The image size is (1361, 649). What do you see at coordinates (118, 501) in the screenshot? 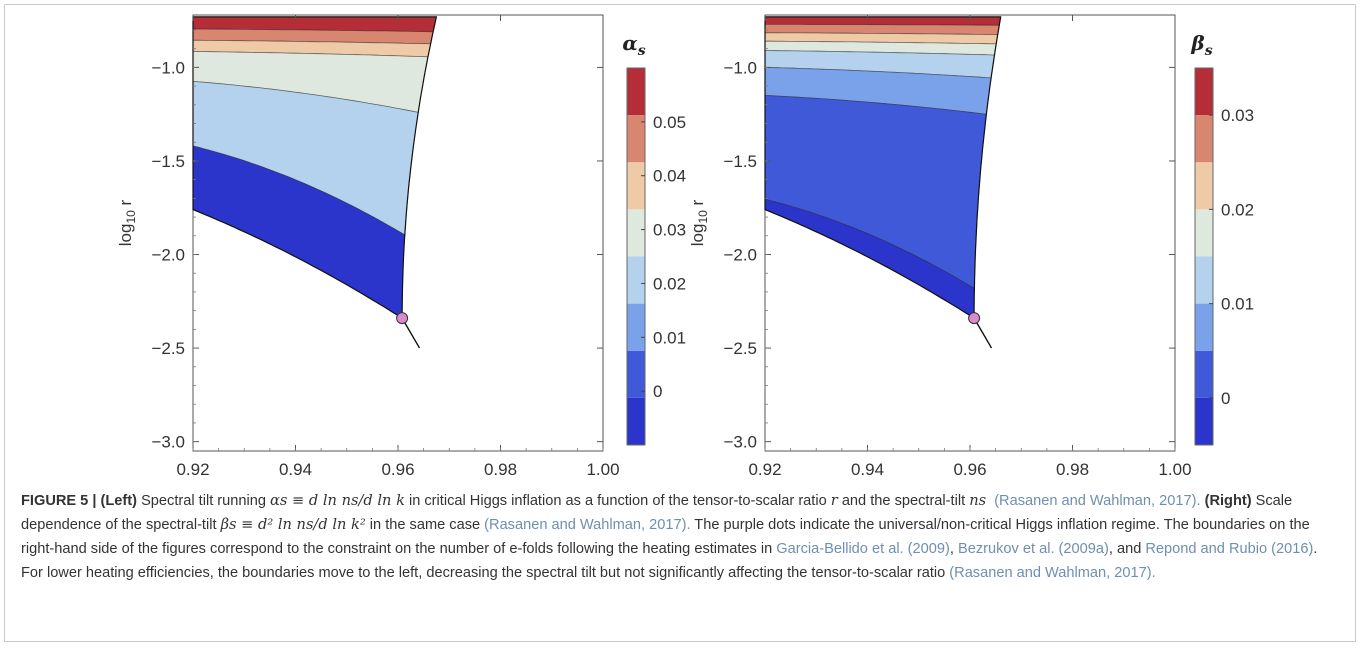
I see `caption-left-tag: (Left)` at bounding box center [118, 501].